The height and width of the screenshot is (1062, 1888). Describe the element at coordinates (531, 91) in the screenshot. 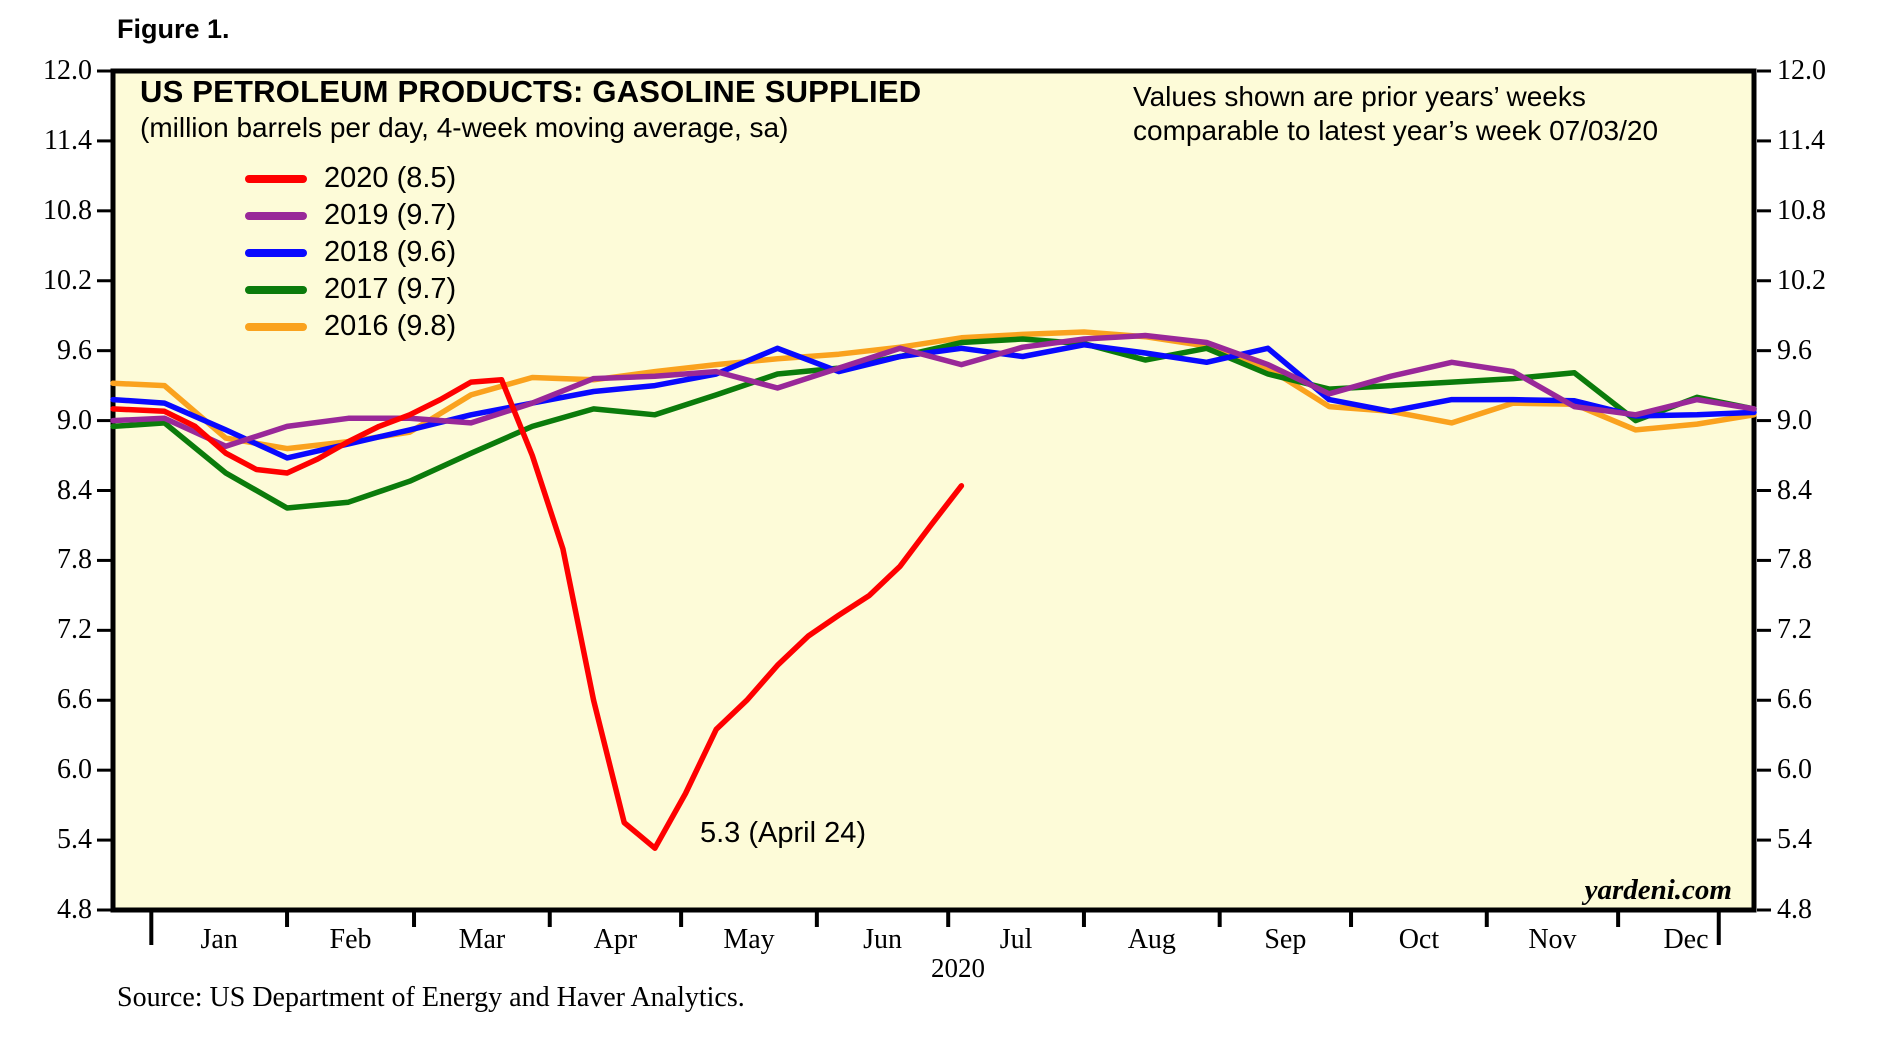

I see `chart-title: US PETROLEUM PRODUCTS: GASOLINE SUPPLIED` at that location.